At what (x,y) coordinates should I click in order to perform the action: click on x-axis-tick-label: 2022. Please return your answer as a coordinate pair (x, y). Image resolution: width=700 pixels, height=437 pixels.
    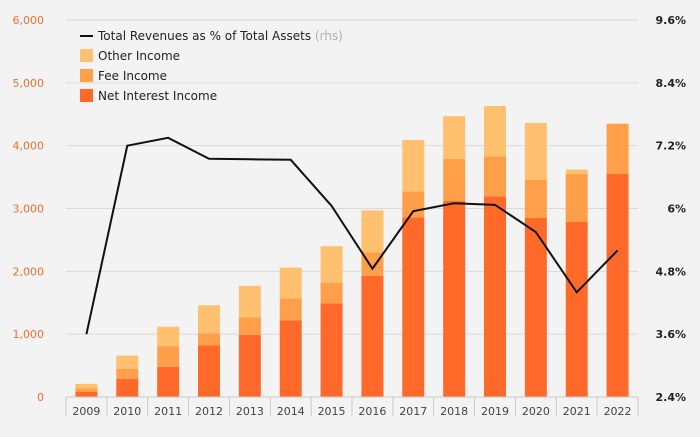
    Looking at the image, I should click on (618, 411).